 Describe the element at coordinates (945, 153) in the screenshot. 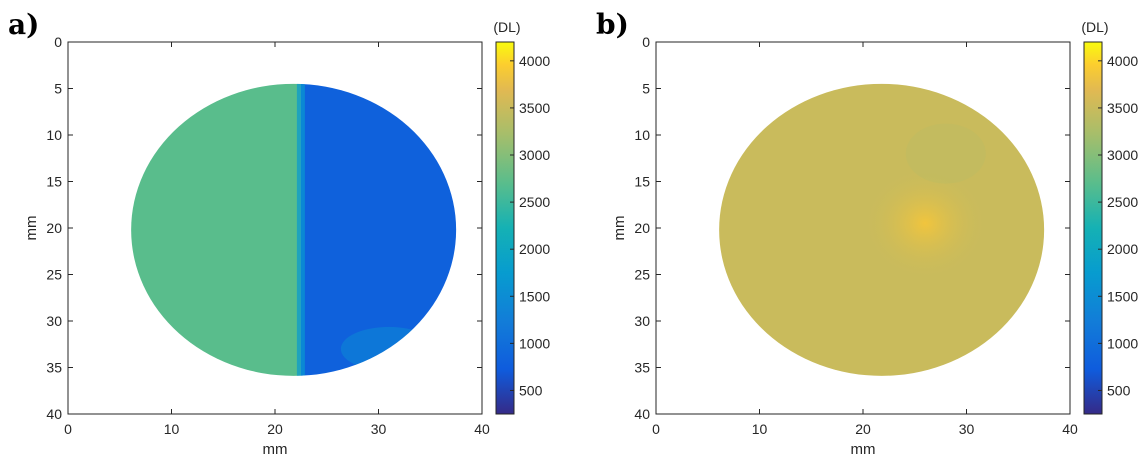

I see `cool-patch` at that location.